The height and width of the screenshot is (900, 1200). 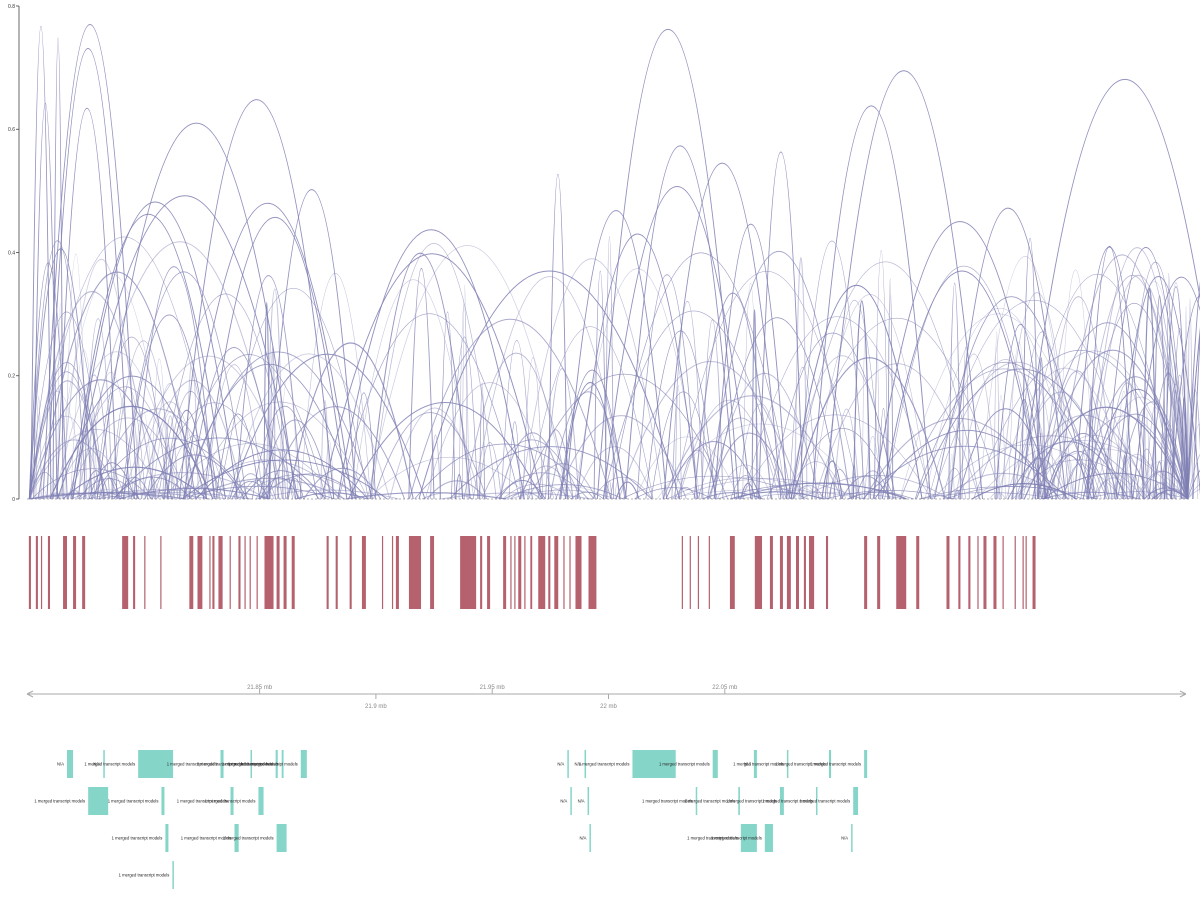 I want to click on y-tick-label: 0, so click(x=13, y=500).